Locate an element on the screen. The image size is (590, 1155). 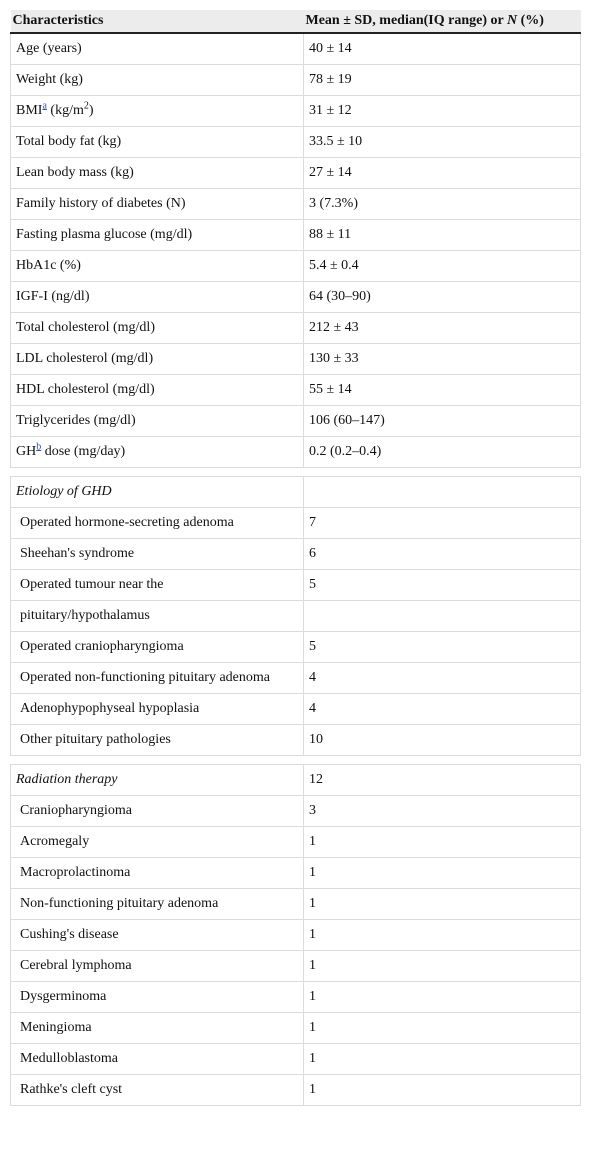
table-row: LDL cholesterol (mg/dl) 130 ± 33 is located at coordinates (295, 359).